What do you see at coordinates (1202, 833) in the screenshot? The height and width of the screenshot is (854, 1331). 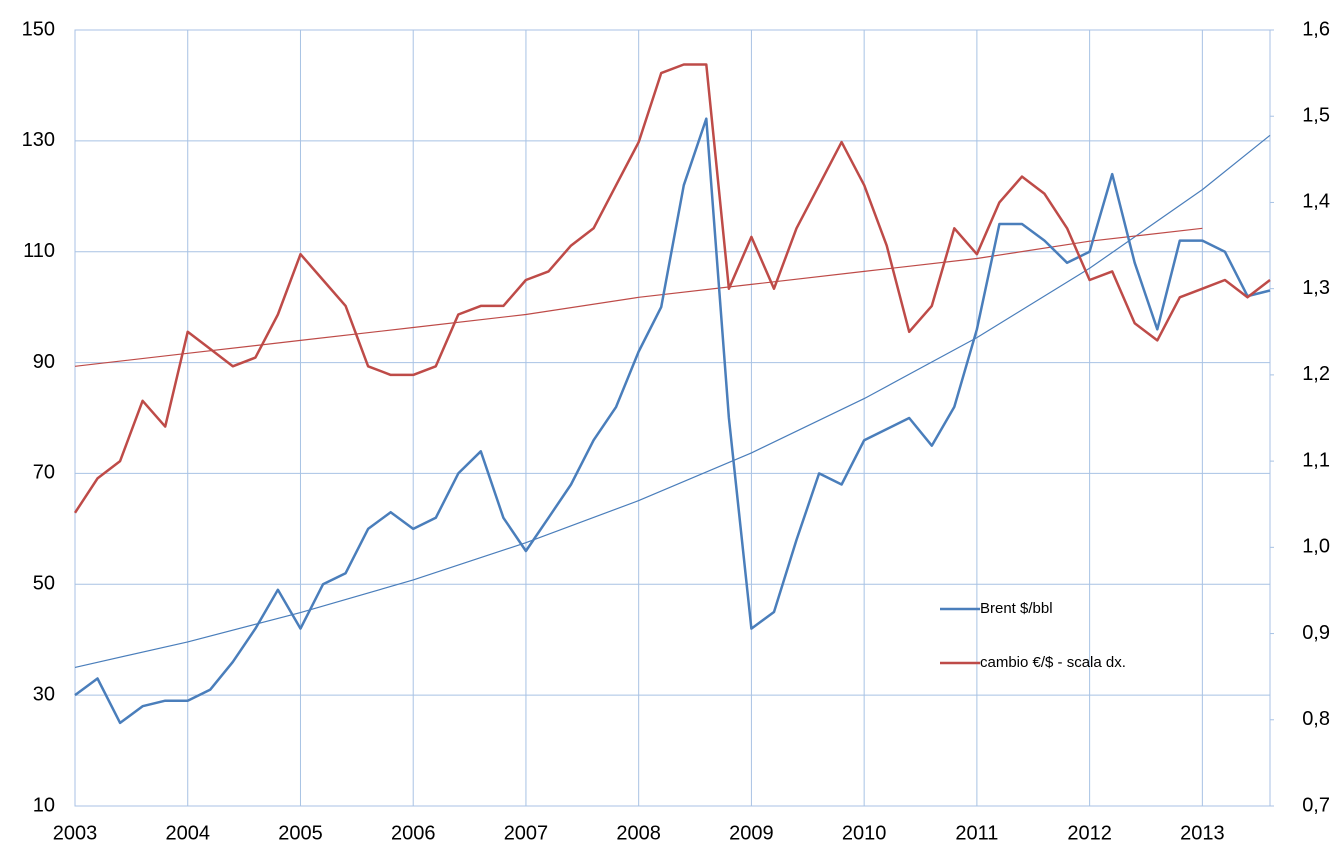 I see `x-tick-label: 2013` at bounding box center [1202, 833].